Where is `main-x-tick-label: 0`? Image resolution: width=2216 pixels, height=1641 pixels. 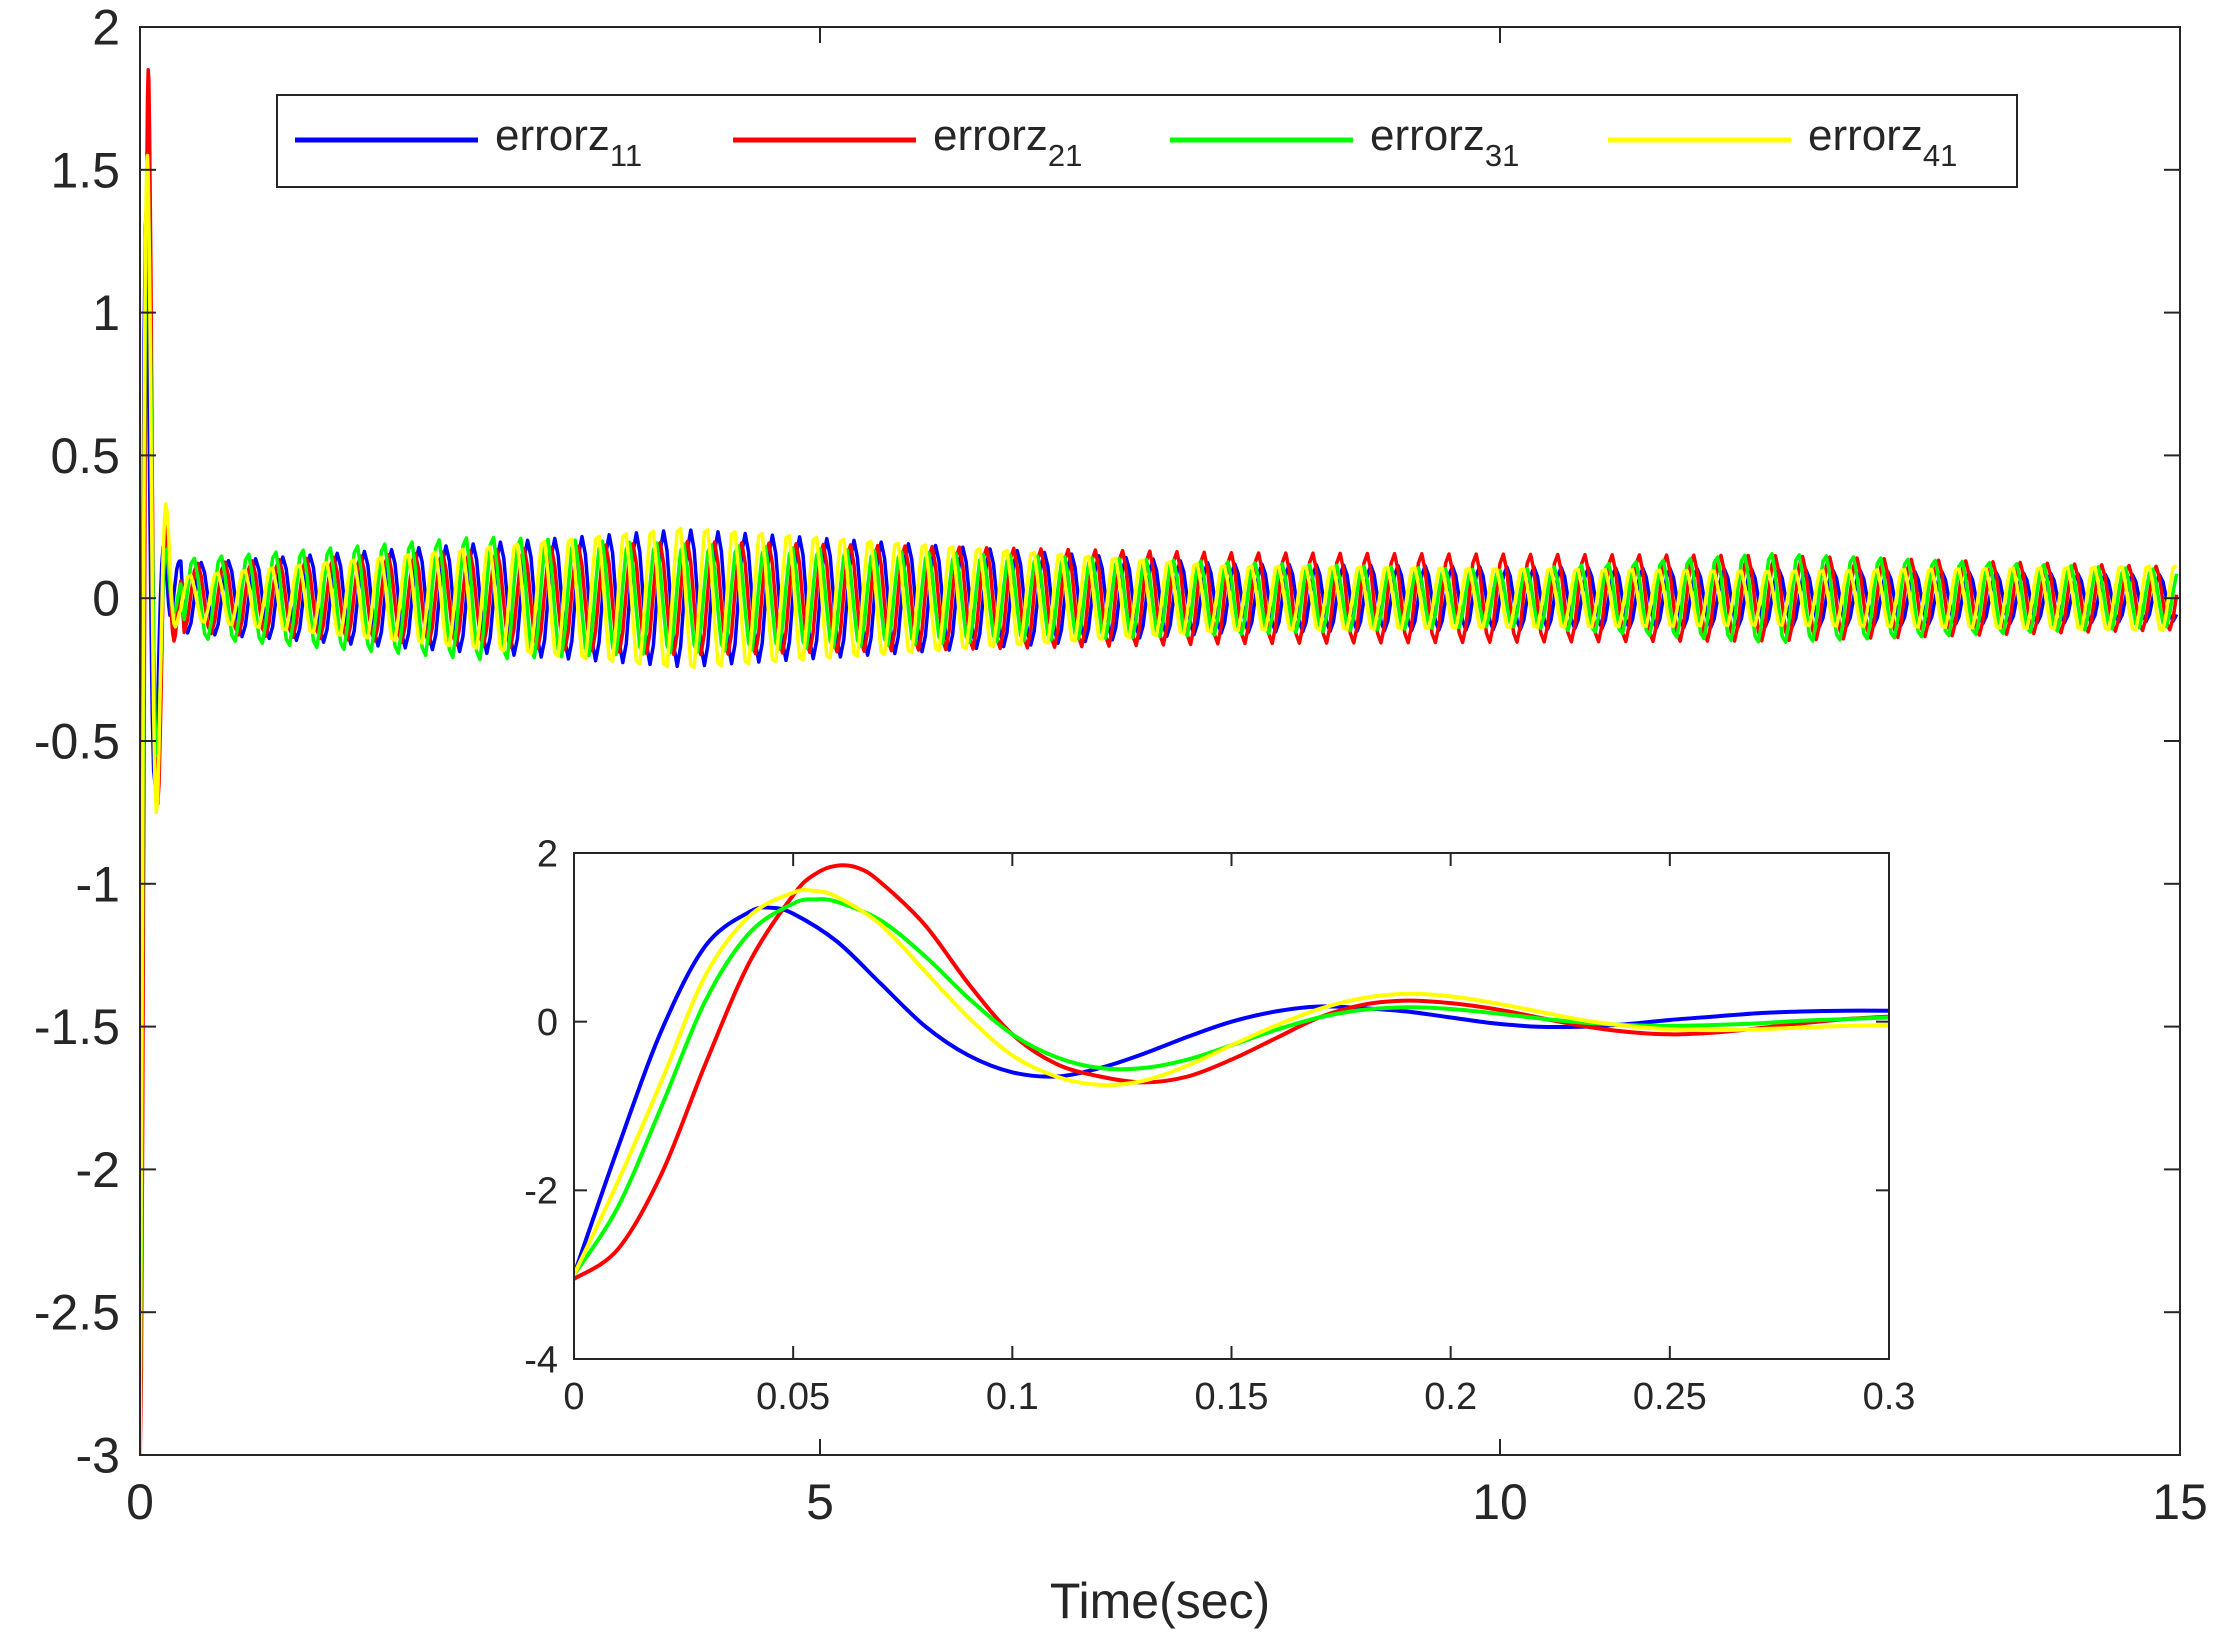
main-x-tick-label: 0 is located at coordinates (140, 1502).